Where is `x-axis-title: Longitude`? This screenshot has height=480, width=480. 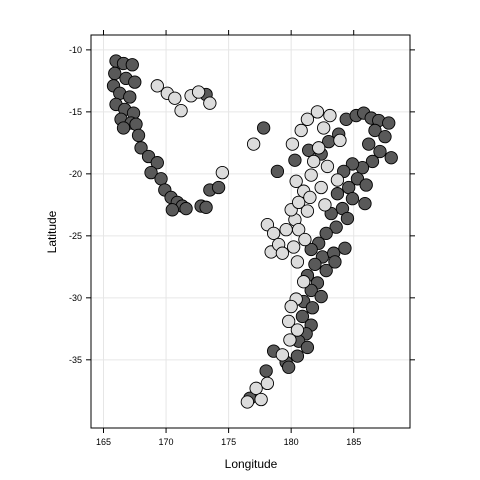
x-axis-title: Longitude is located at coordinates (251, 464).